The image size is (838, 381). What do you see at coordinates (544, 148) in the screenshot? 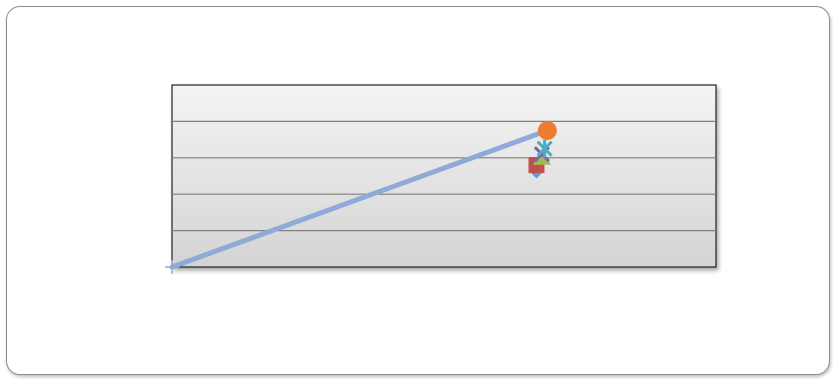
I see `data-point-star` at bounding box center [544, 148].